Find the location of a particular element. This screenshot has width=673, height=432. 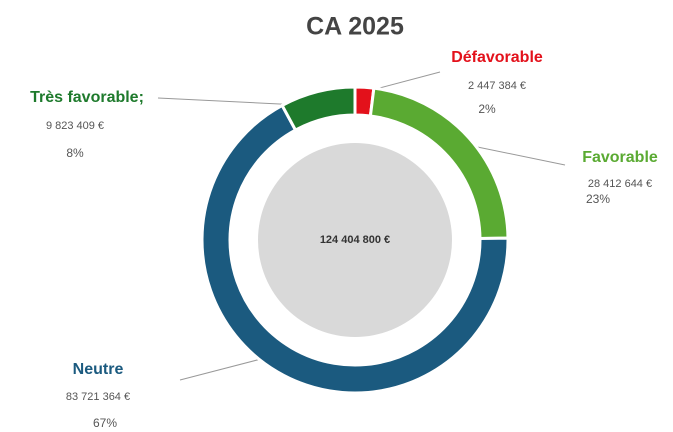

value-label: 2 447 384 € is located at coordinates (497, 86).